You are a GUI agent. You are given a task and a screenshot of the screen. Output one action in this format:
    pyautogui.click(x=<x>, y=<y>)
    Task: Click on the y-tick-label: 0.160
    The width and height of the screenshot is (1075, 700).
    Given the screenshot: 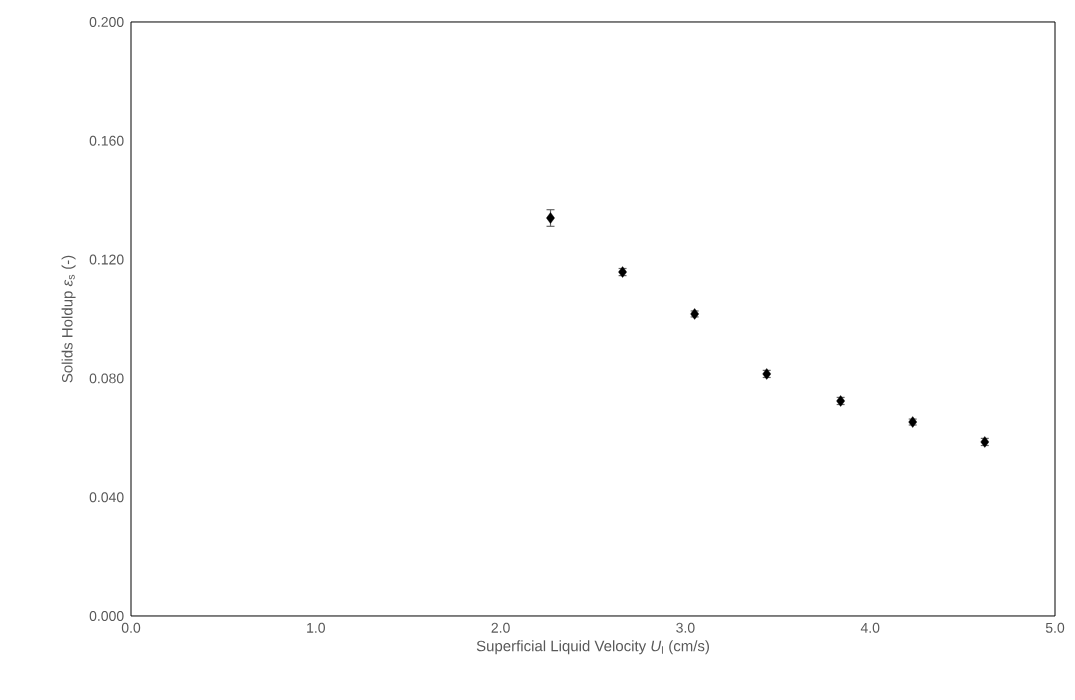 What is the action you would take?
    pyautogui.click(x=106, y=140)
    